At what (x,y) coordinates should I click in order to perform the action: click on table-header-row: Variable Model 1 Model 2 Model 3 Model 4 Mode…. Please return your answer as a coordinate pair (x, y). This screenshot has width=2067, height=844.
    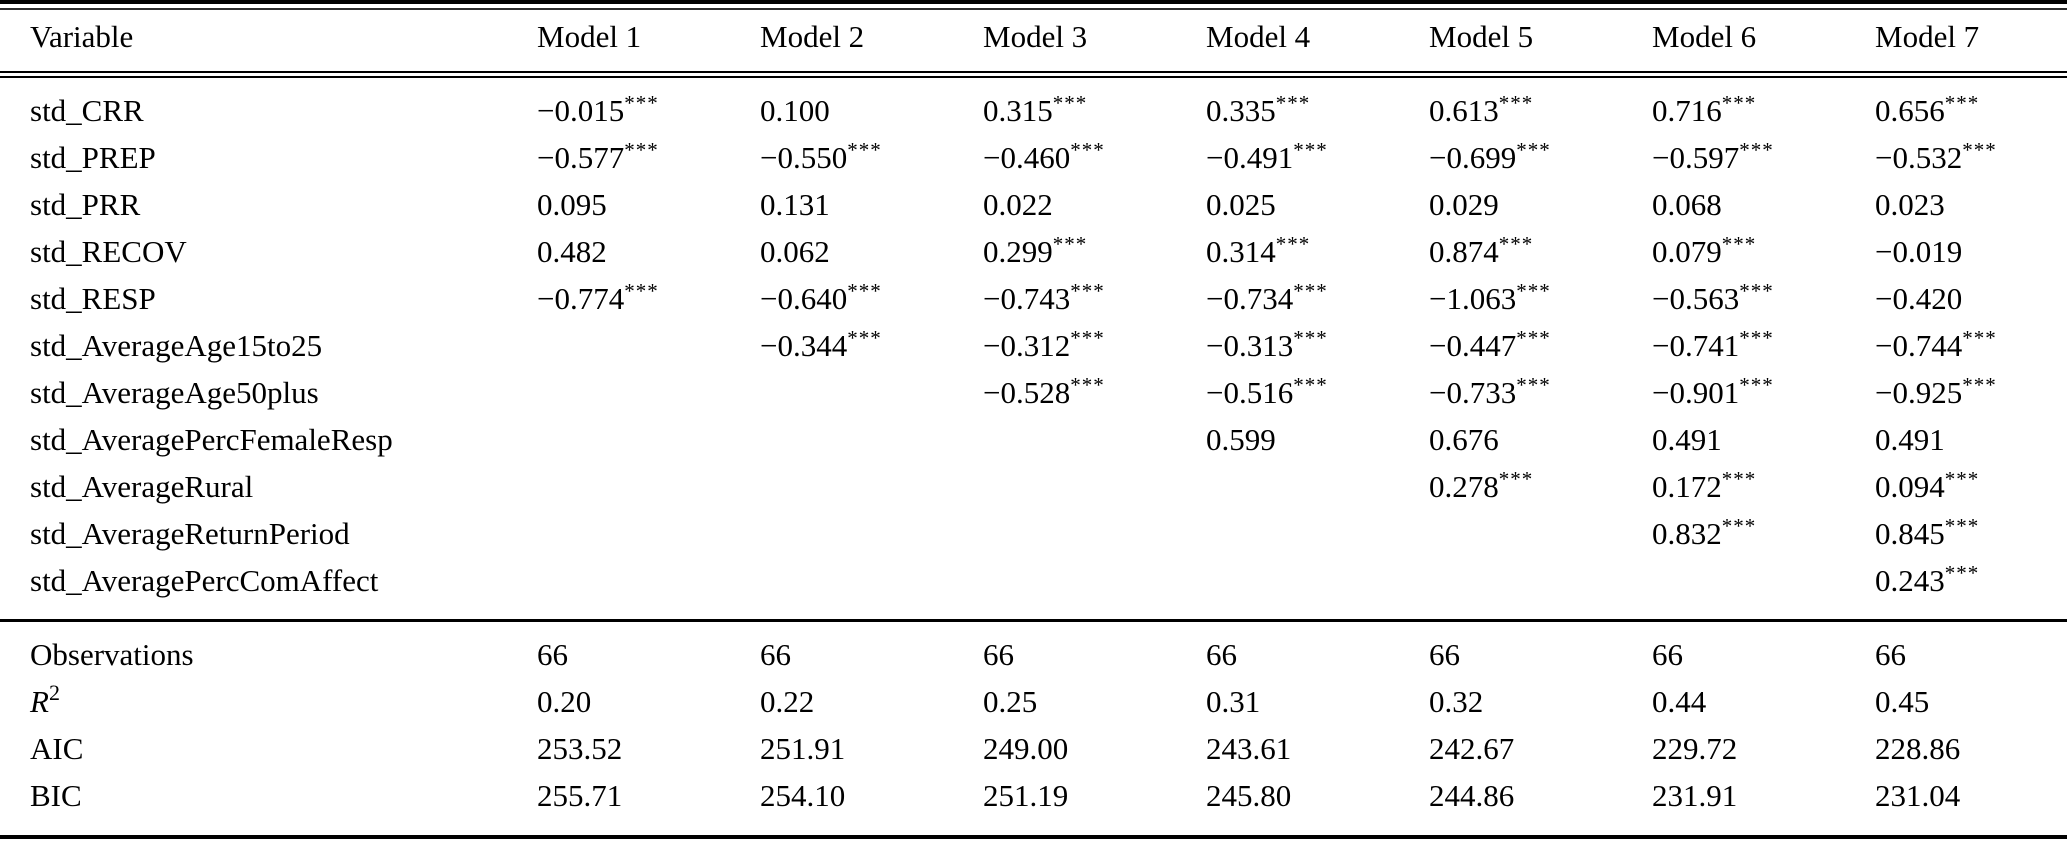
    Looking at the image, I should click on (1033, 40).